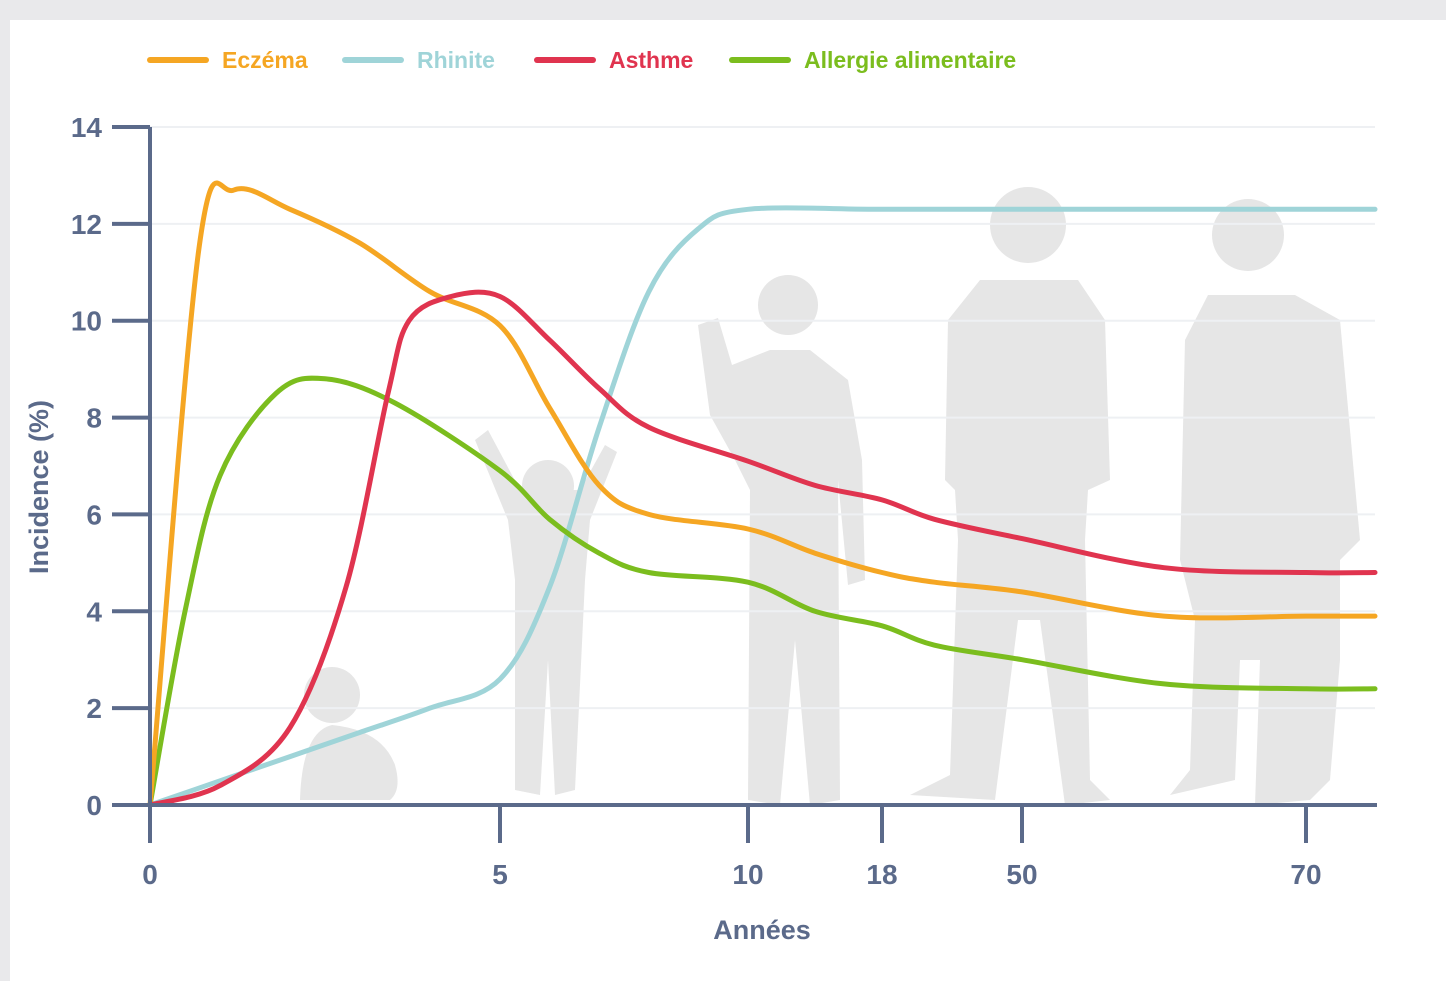 The width and height of the screenshot is (1446, 981). What do you see at coordinates (94, 805) in the screenshot?
I see `y-tick-label-0: 0` at bounding box center [94, 805].